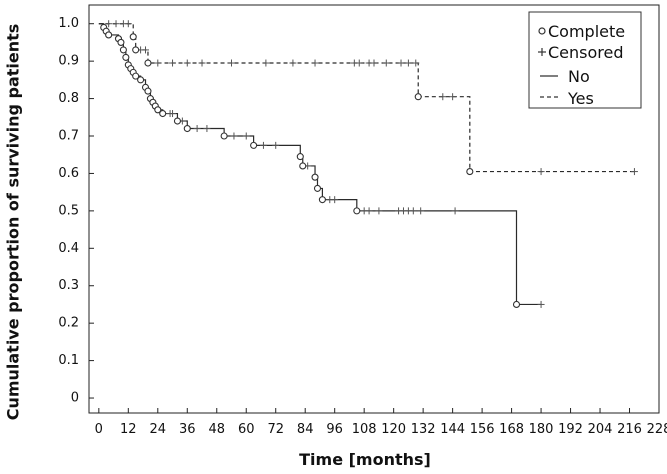  I want to click on x-tick-label: 0, so click(99, 429).